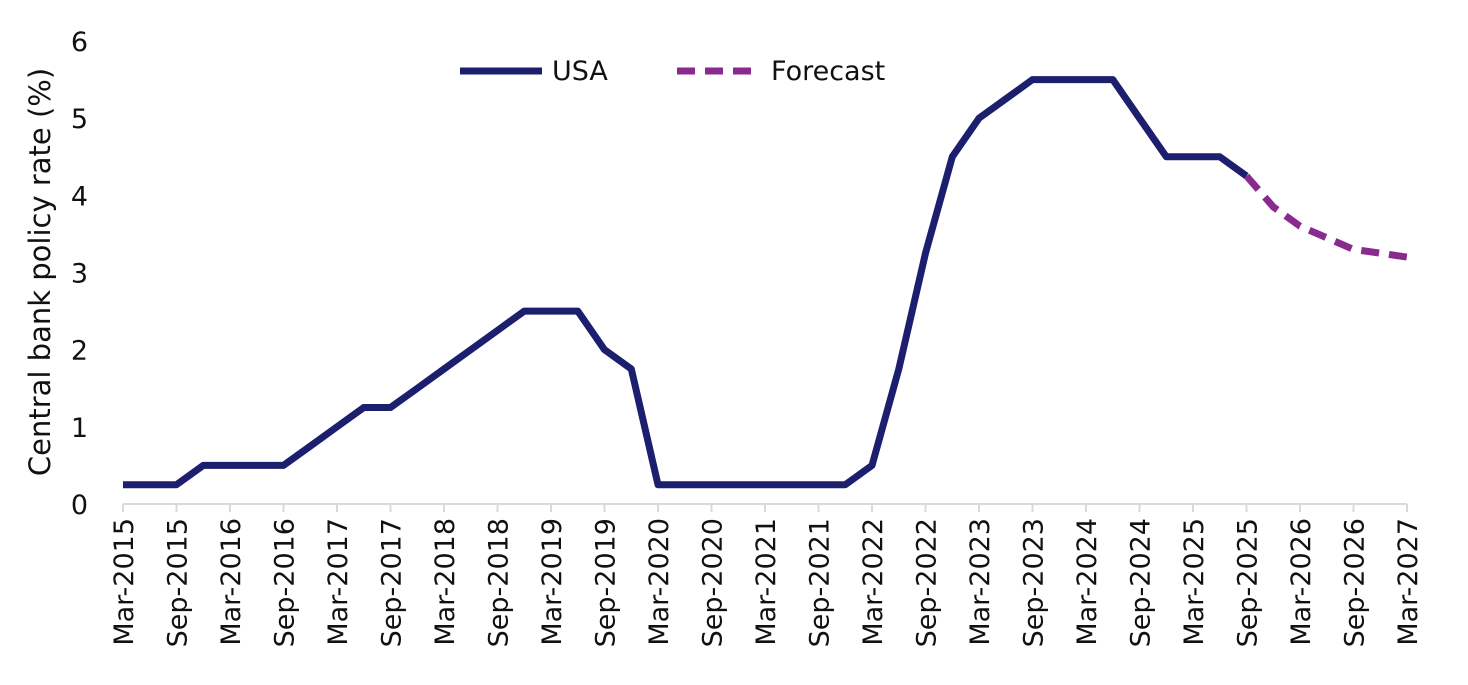 The height and width of the screenshot is (685, 1468). Describe the element at coordinates (873, 582) in the screenshot. I see `x-tick-label: Mar-2022` at that location.